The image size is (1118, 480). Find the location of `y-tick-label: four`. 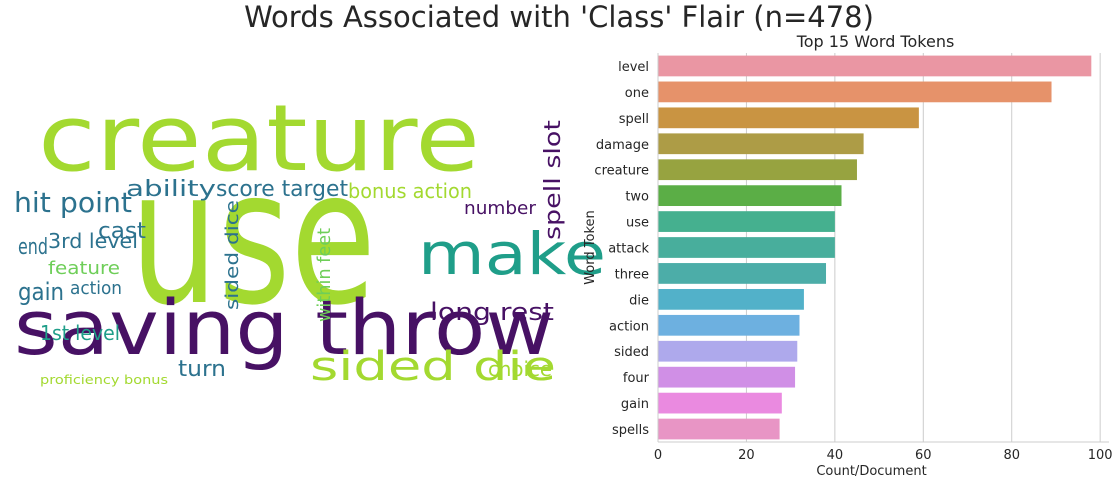

y-tick-label: four is located at coordinates (636, 378).